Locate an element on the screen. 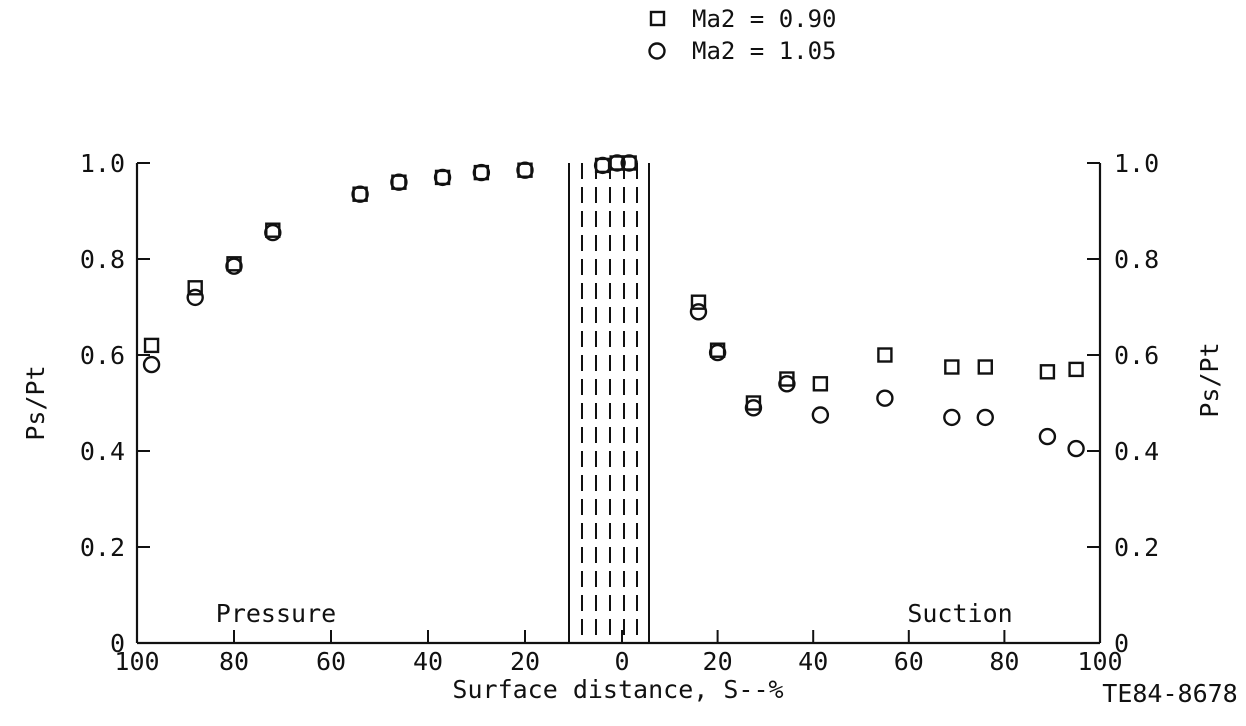 Image resolution: width=1246 pixels, height=726 pixels. legend: Ma2 = 0.90 Ma2 = 1.05 is located at coordinates (742, 35).